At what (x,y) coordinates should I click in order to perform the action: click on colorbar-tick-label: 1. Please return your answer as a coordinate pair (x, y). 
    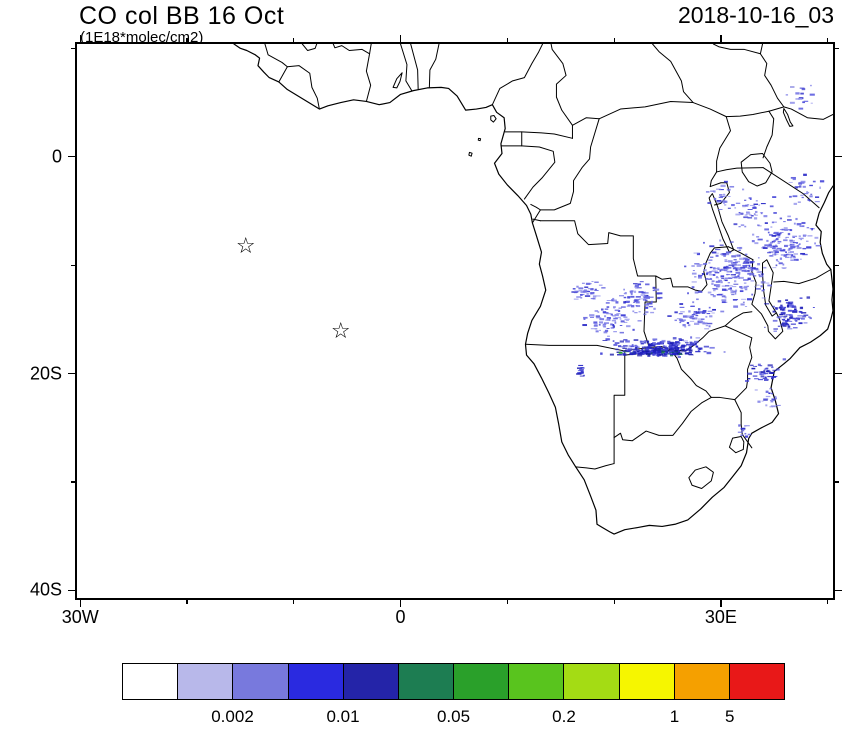
    Looking at the image, I should click on (674, 716).